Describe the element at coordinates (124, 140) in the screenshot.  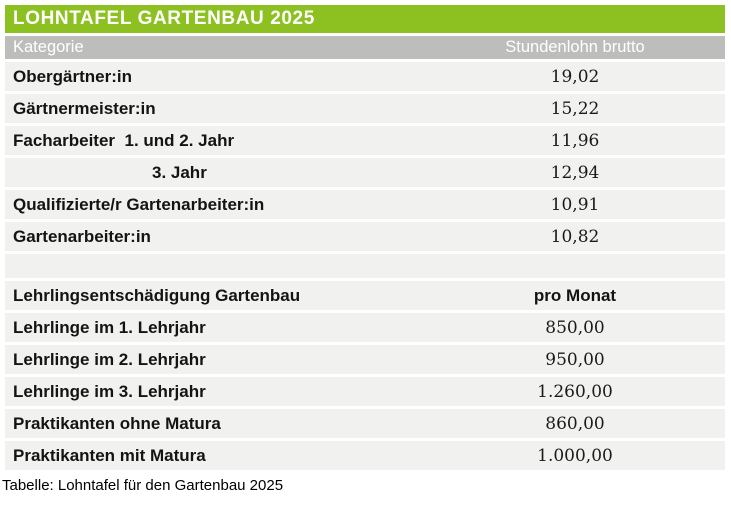
I see `row-label: Facharbeiter 1. und 2. Jahr` at that location.